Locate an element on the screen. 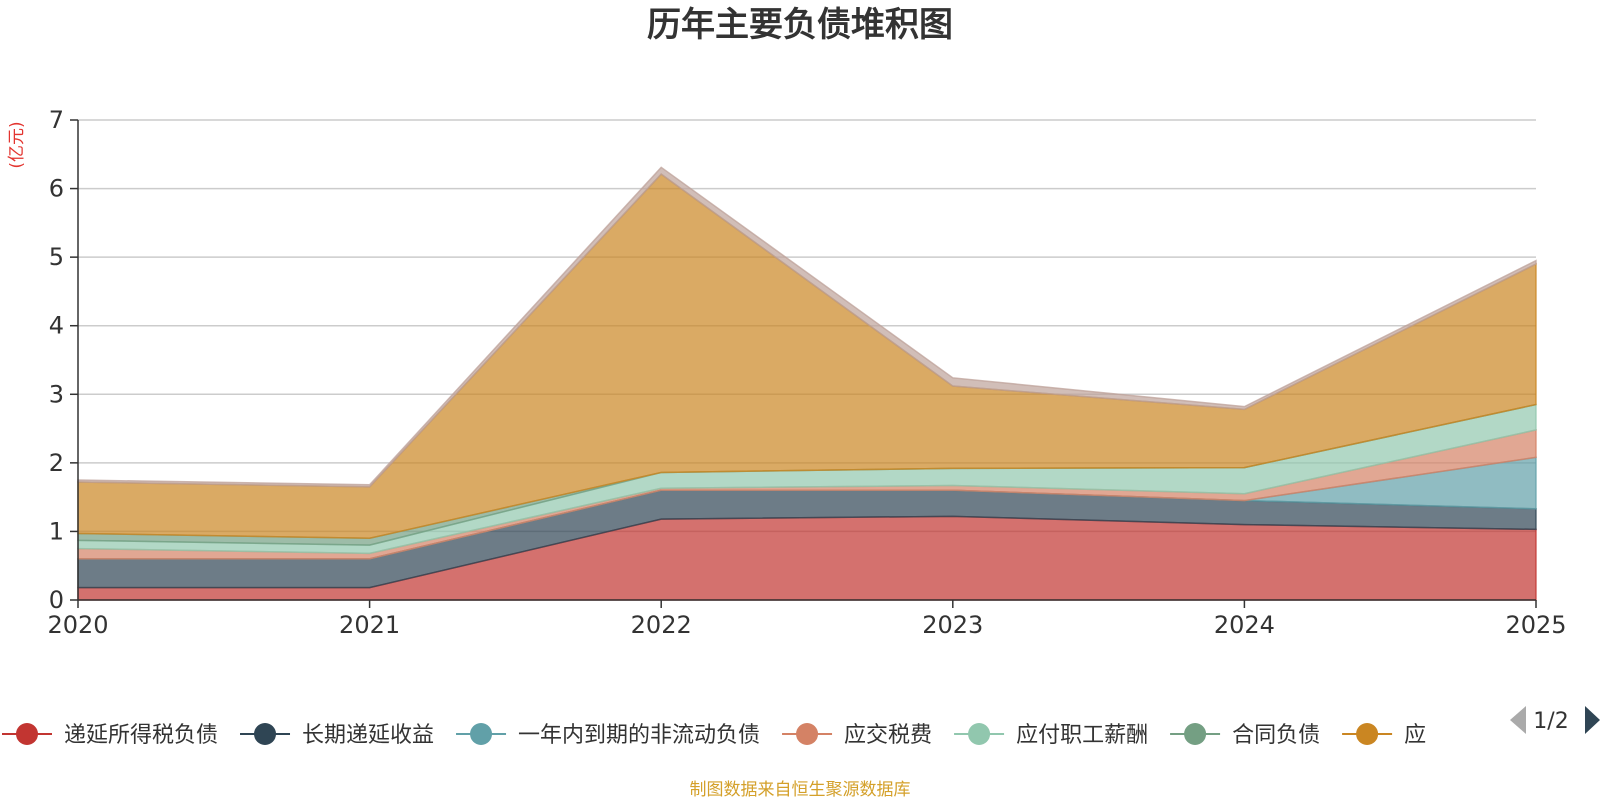  y-tick-label: 0 is located at coordinates (56, 600).